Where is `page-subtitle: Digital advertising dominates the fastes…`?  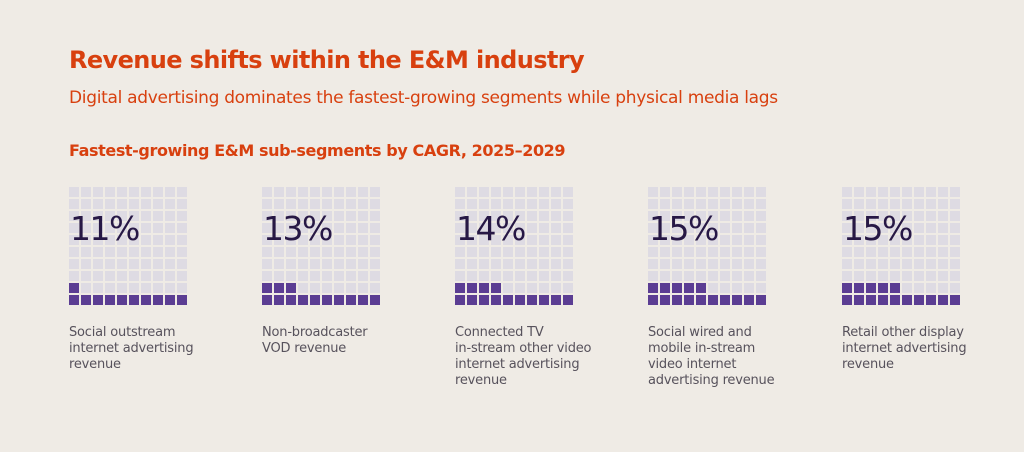
page-subtitle: Digital advertising dominates the fastes… is located at coordinates (423, 98).